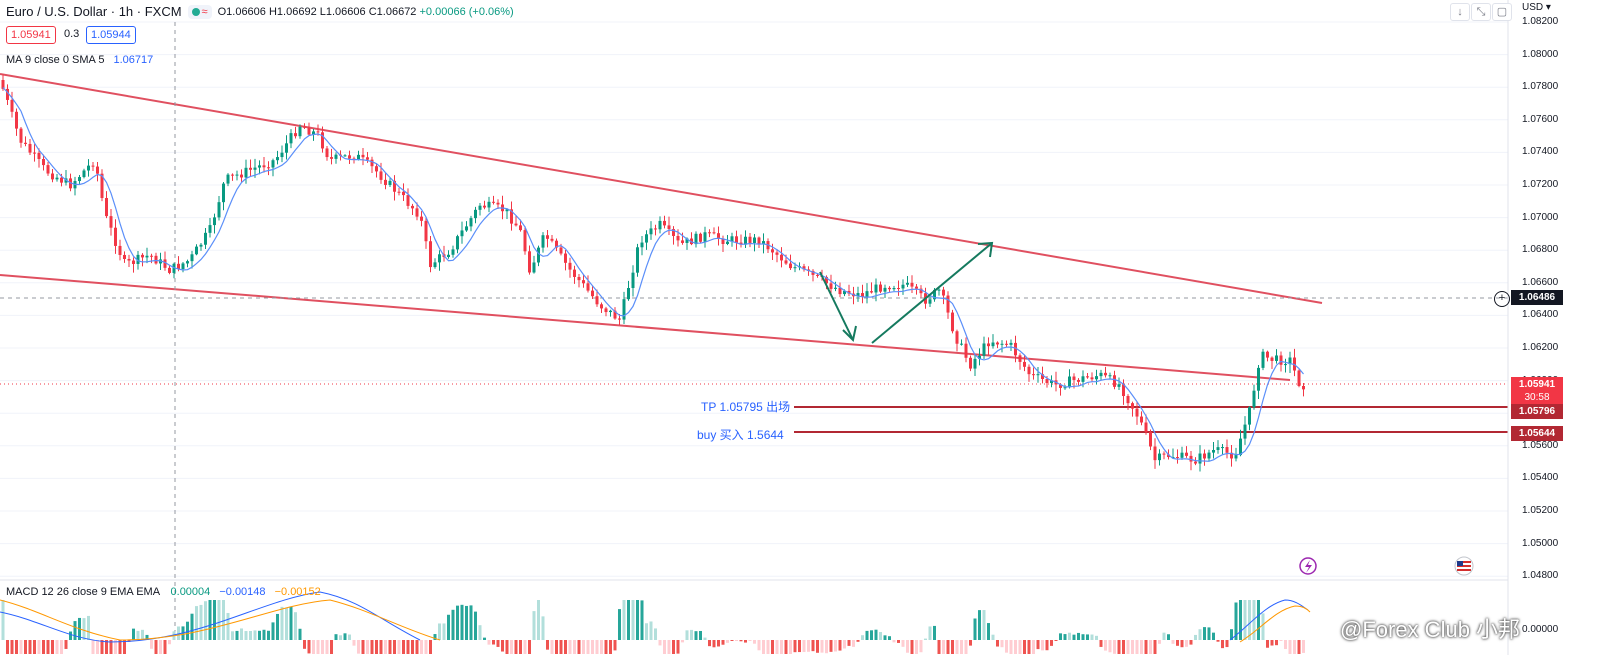 This screenshot has height=655, width=1600. What do you see at coordinates (1481, 12) in the screenshot?
I see `collapse-icon: ⤡` at bounding box center [1481, 12].